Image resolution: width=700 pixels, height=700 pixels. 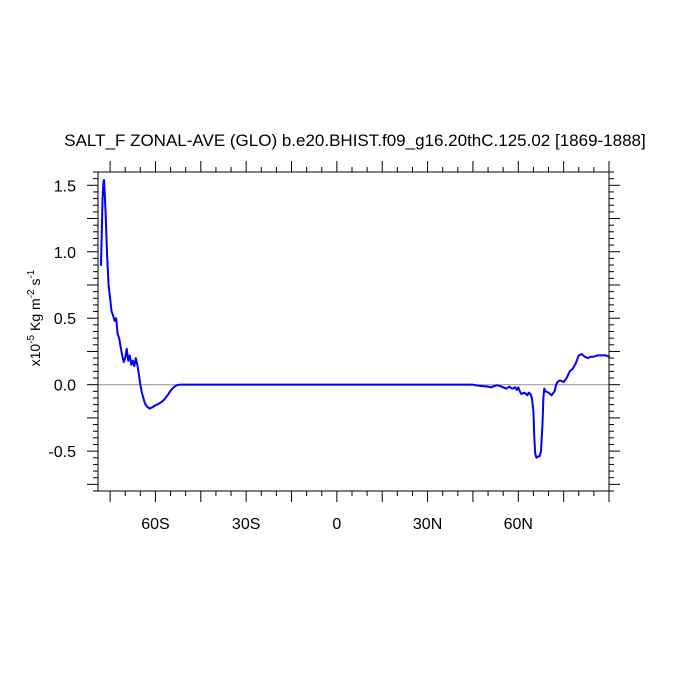 I want to click on x-tick-label: 30N, so click(x=427, y=524).